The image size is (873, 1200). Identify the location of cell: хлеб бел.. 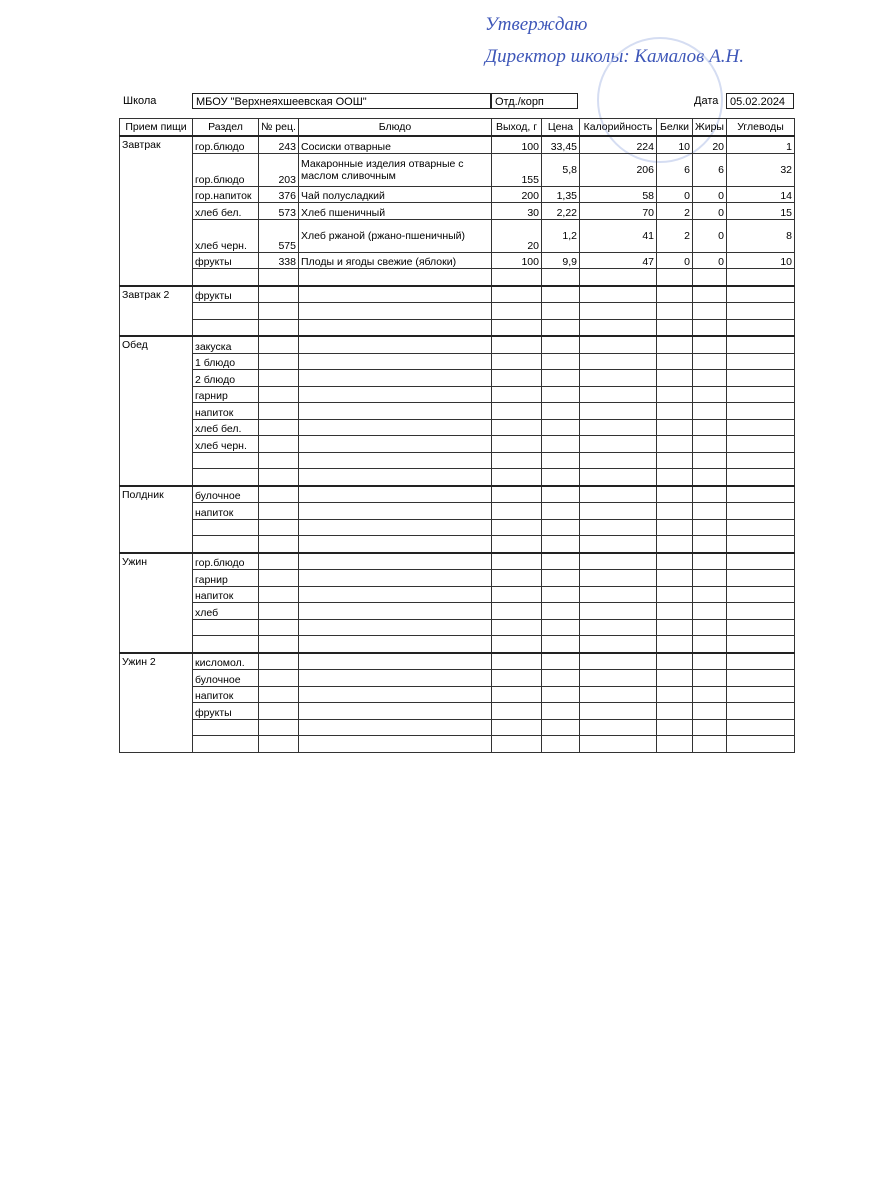
(225, 427).